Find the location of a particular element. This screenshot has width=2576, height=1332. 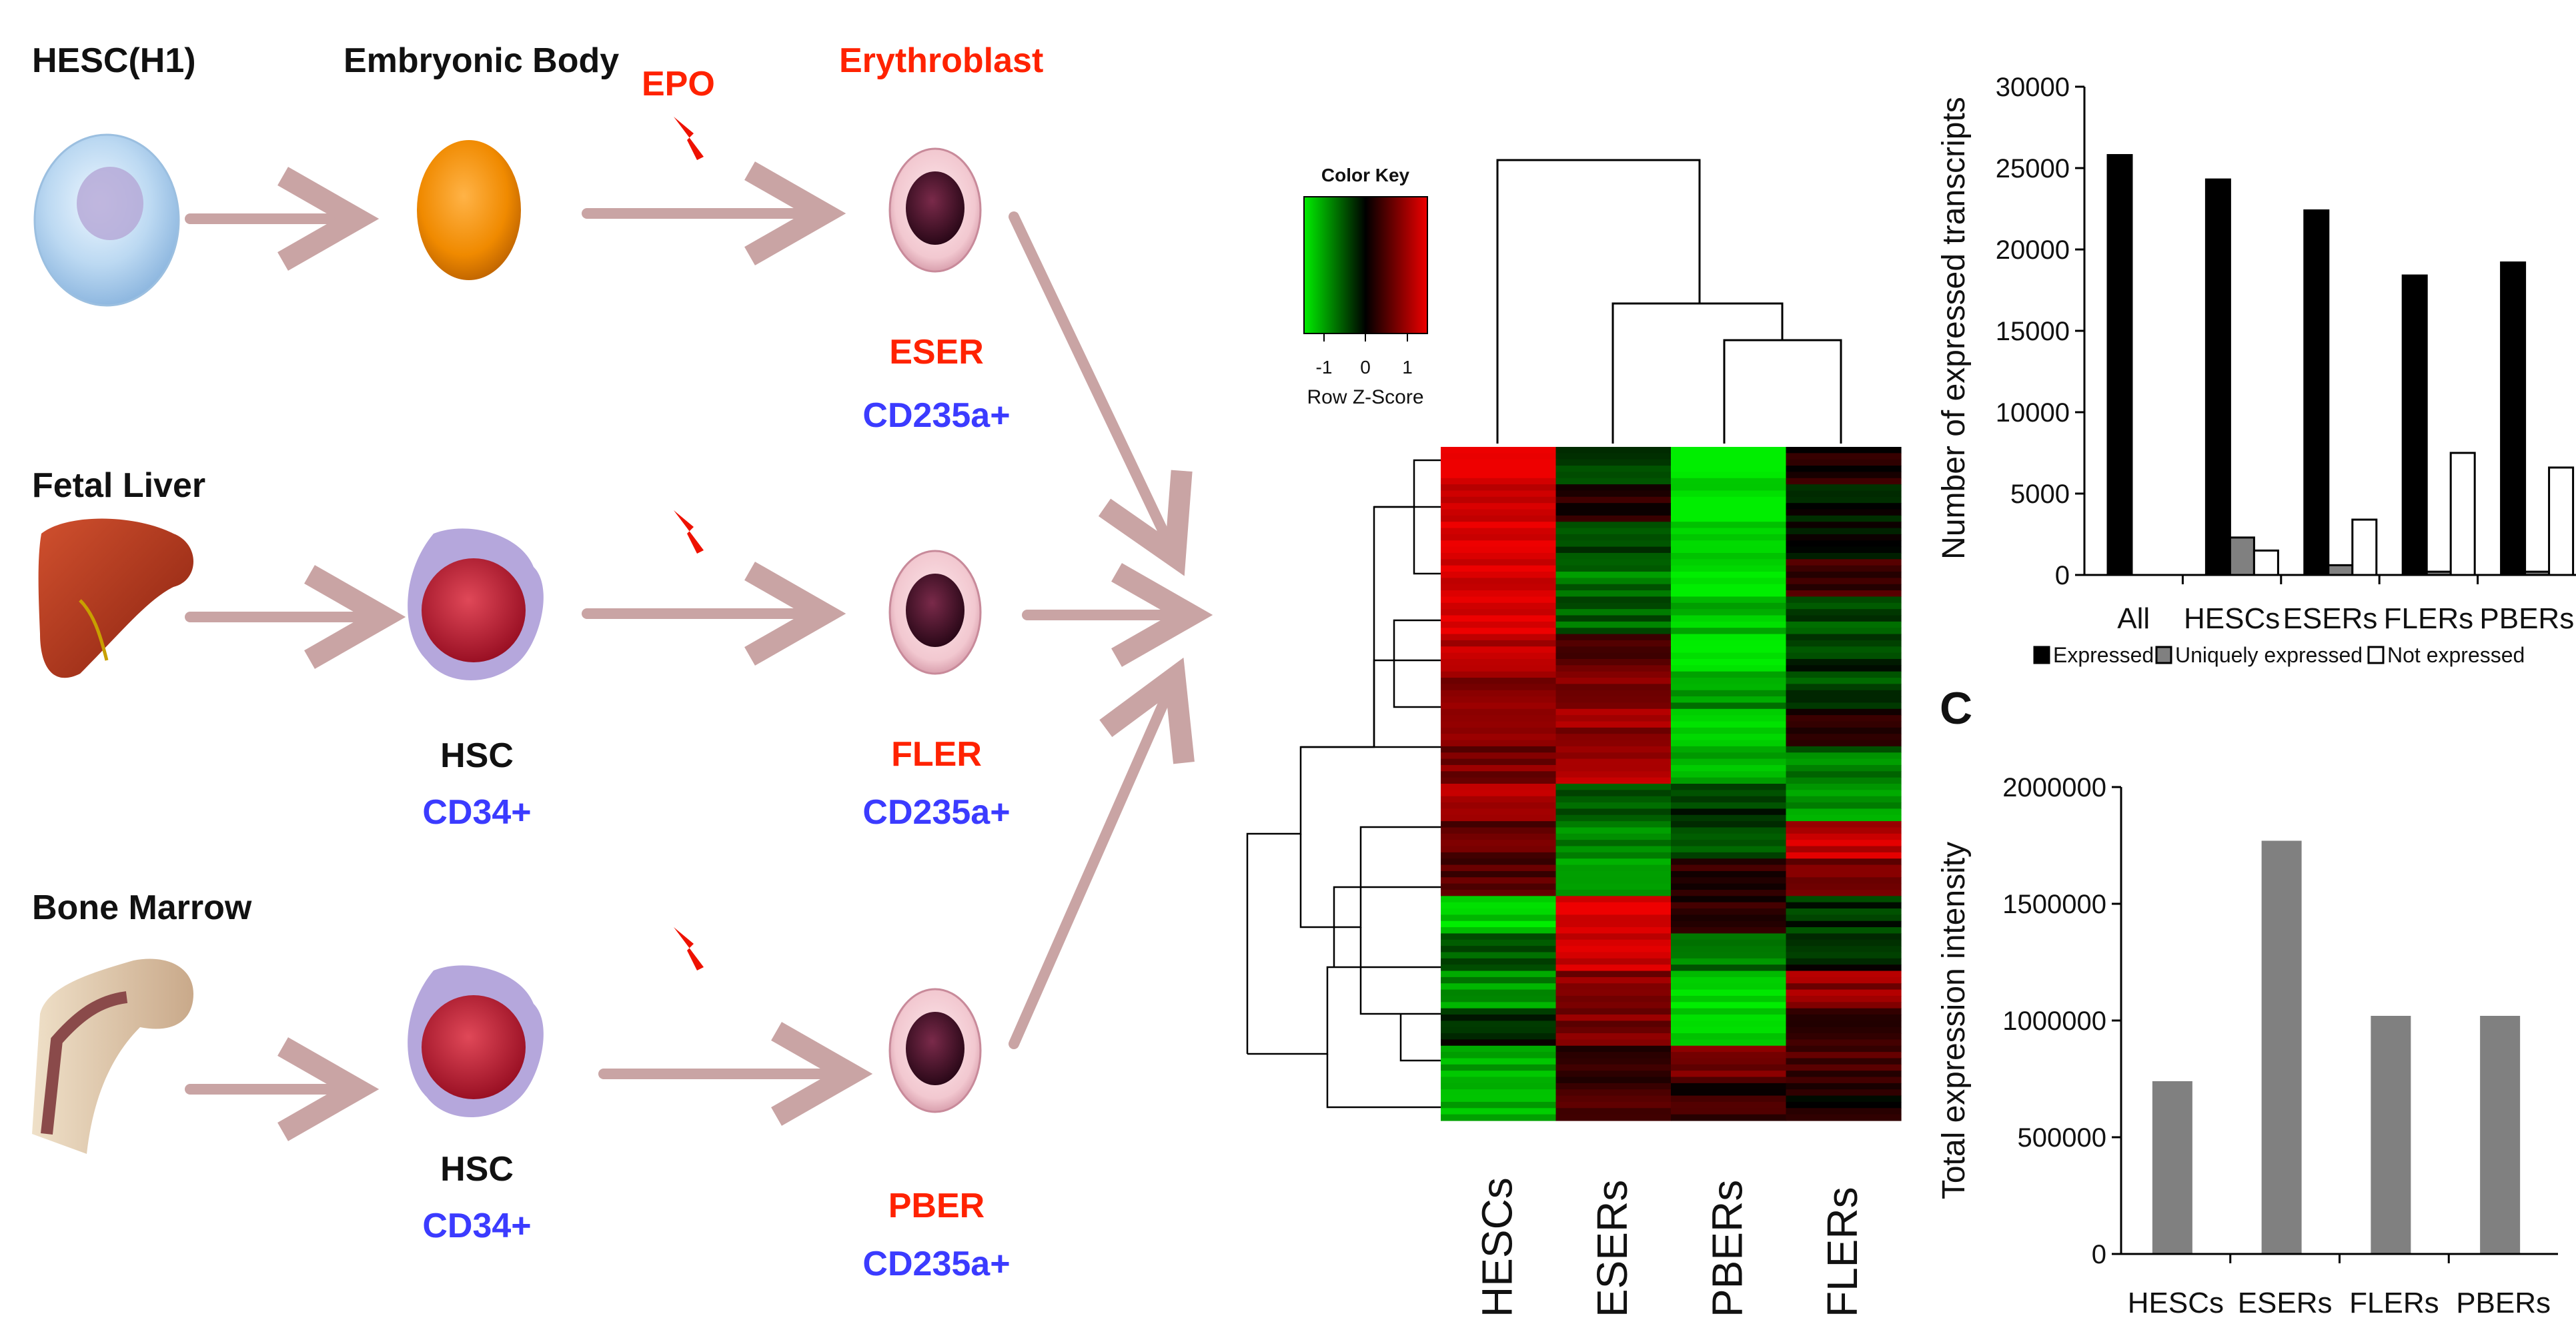

panel-label-c: C is located at coordinates (1956, 708).